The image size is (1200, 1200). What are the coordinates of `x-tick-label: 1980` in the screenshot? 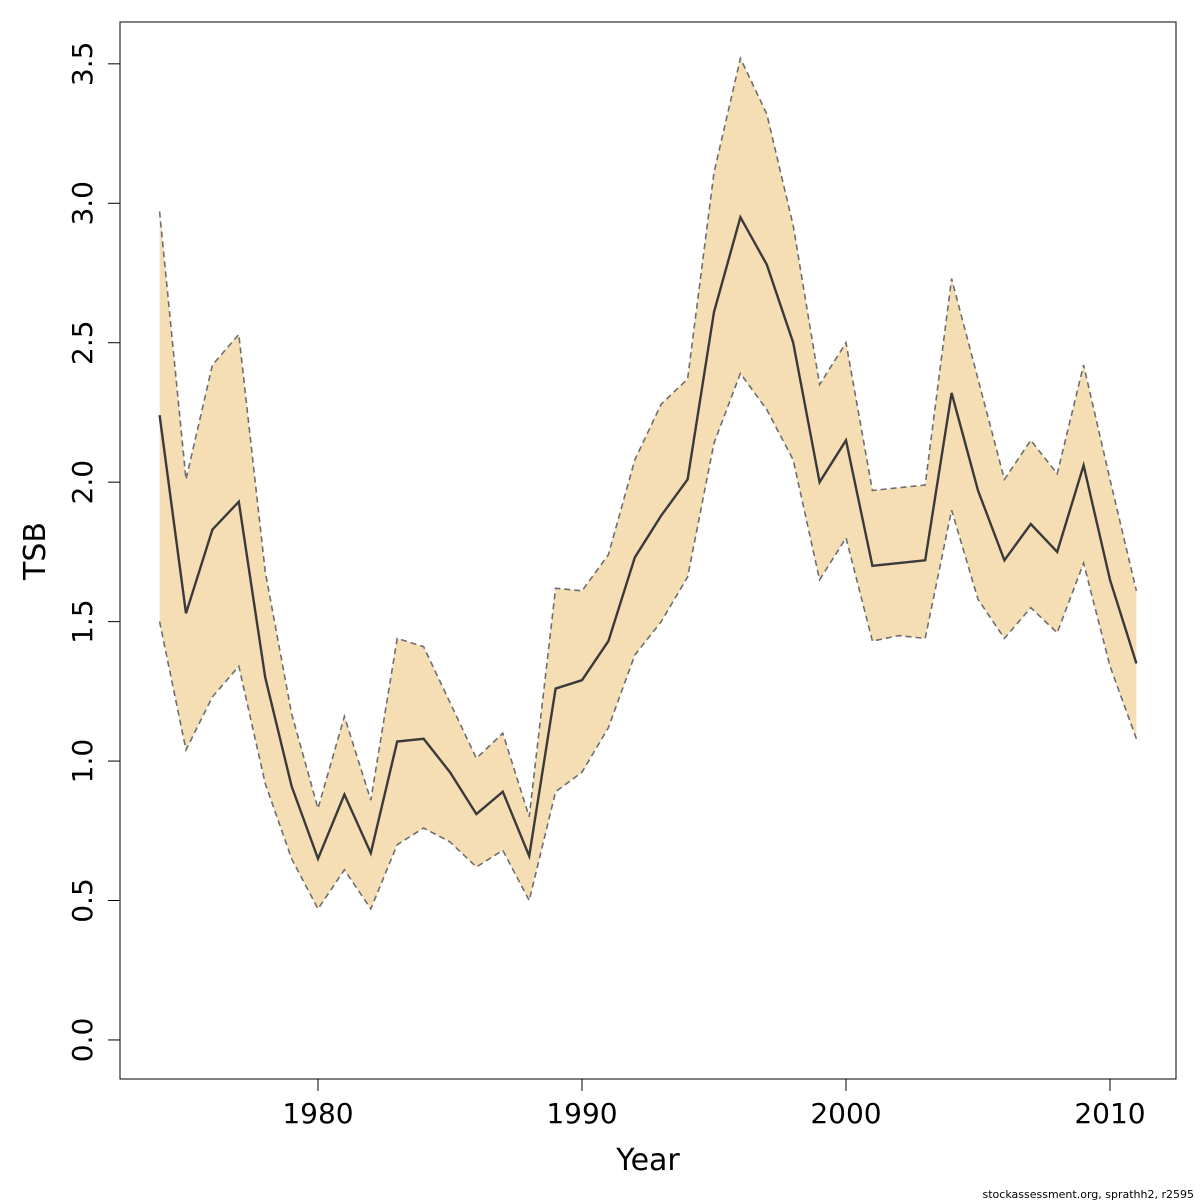 It's located at (317, 1113).